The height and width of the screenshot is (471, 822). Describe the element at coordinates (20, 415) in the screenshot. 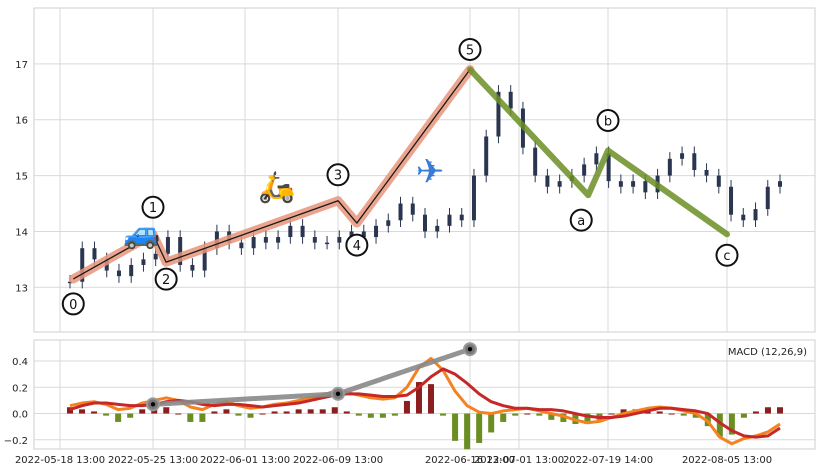

I see `macd-y-tick-label: 0.0` at that location.